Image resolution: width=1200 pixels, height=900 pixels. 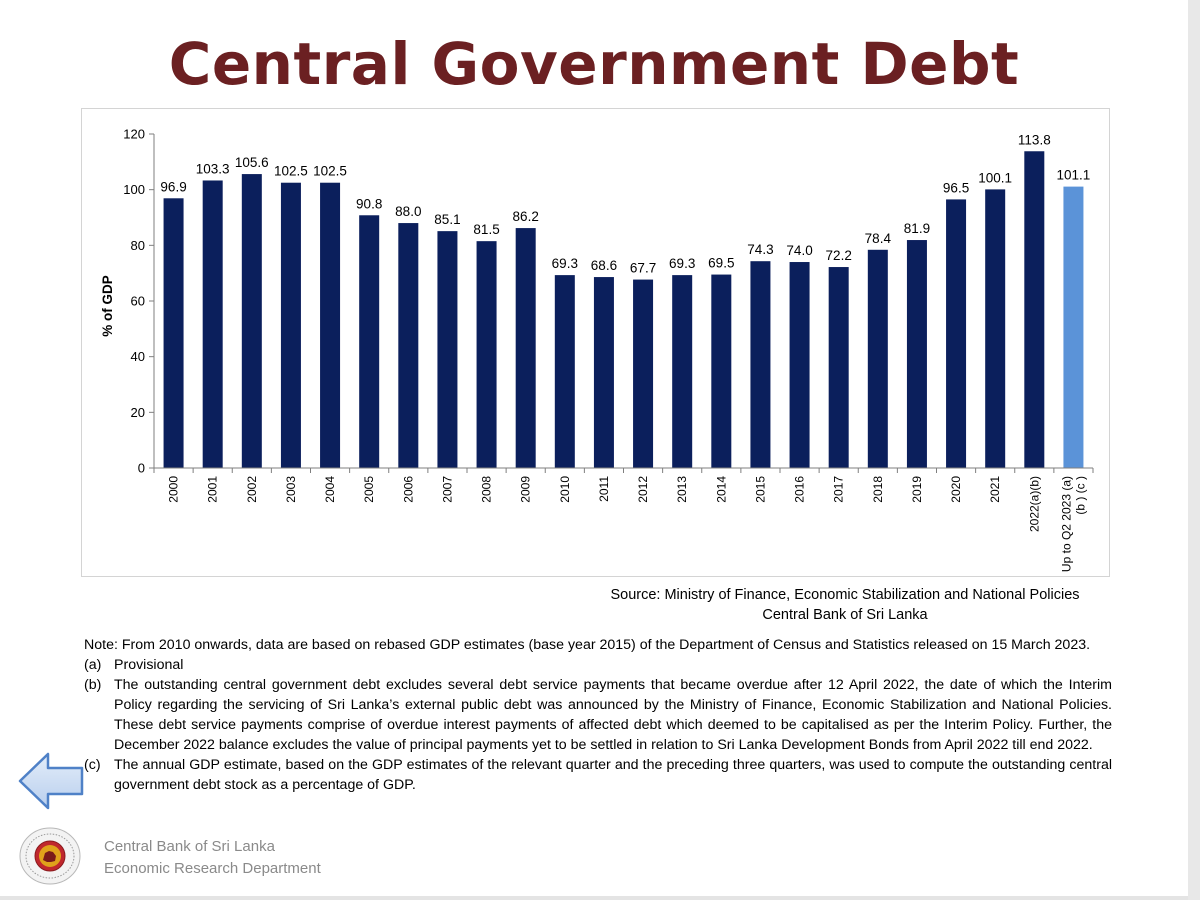 I want to click on data-label: 78.4, so click(x=878, y=238).